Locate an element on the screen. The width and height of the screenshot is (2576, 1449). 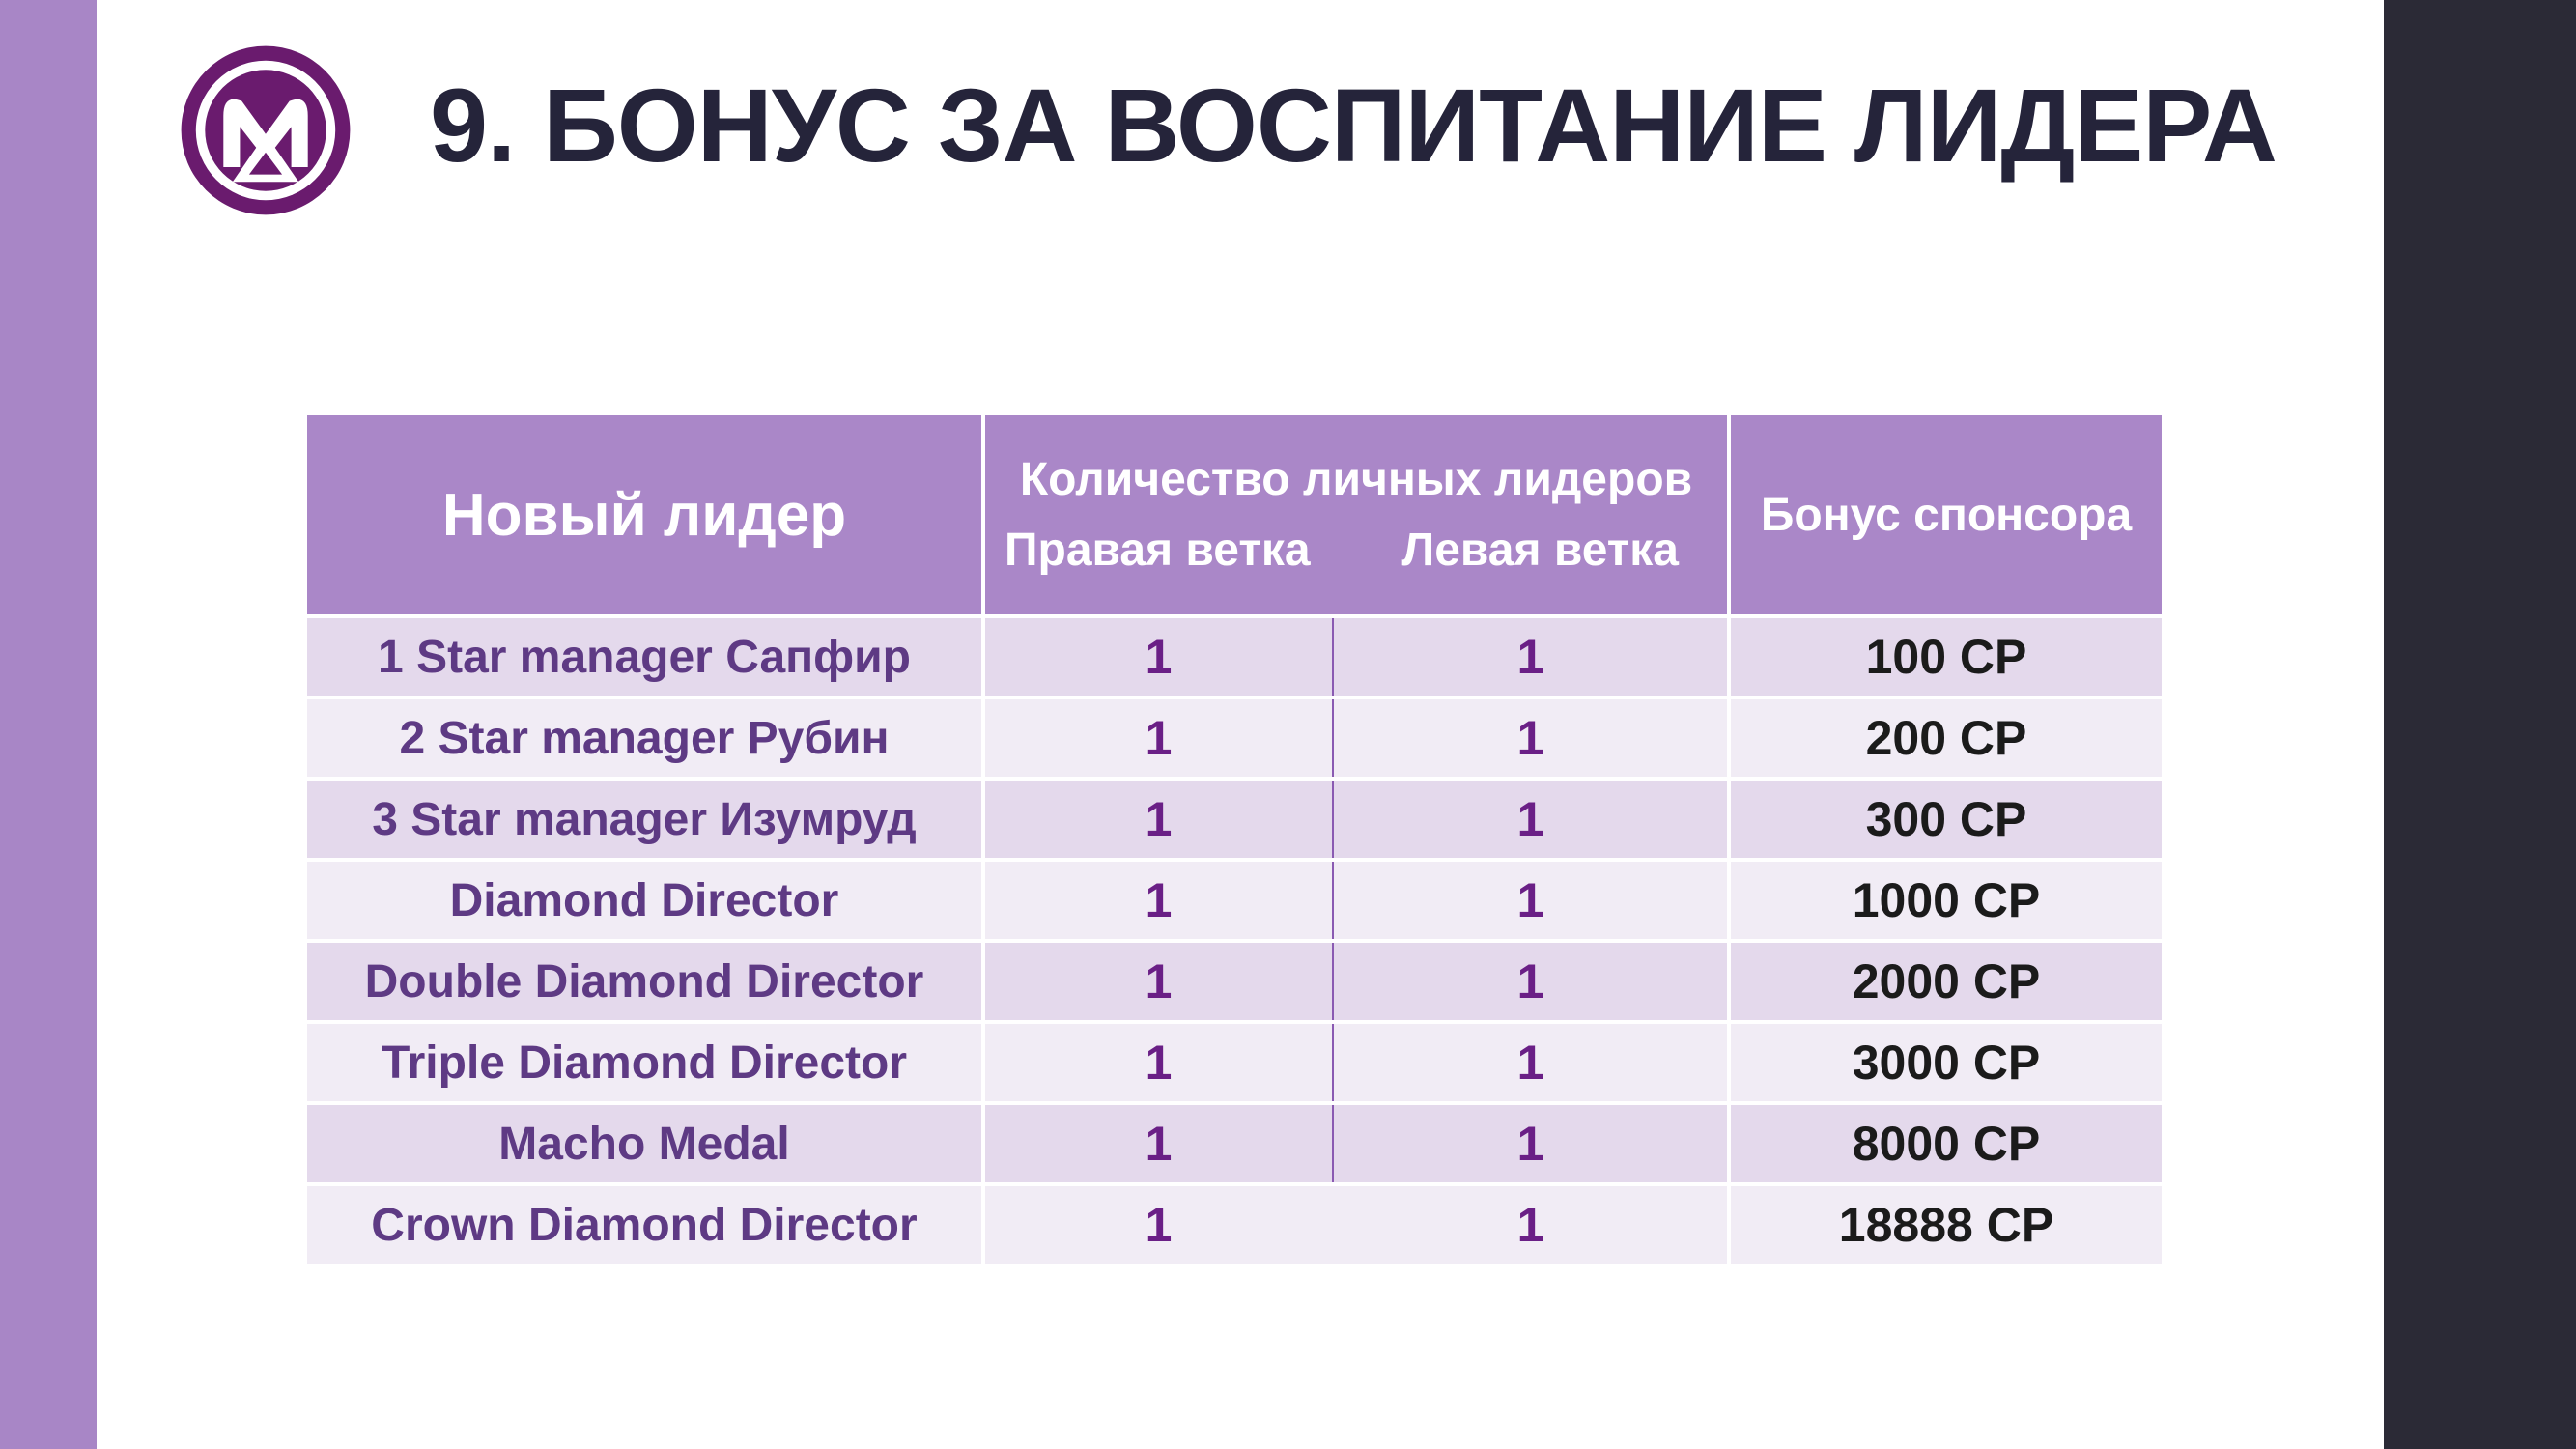
table-row: 2 Star manager Рубин 1 1 200 СР is located at coordinates (1234, 737).